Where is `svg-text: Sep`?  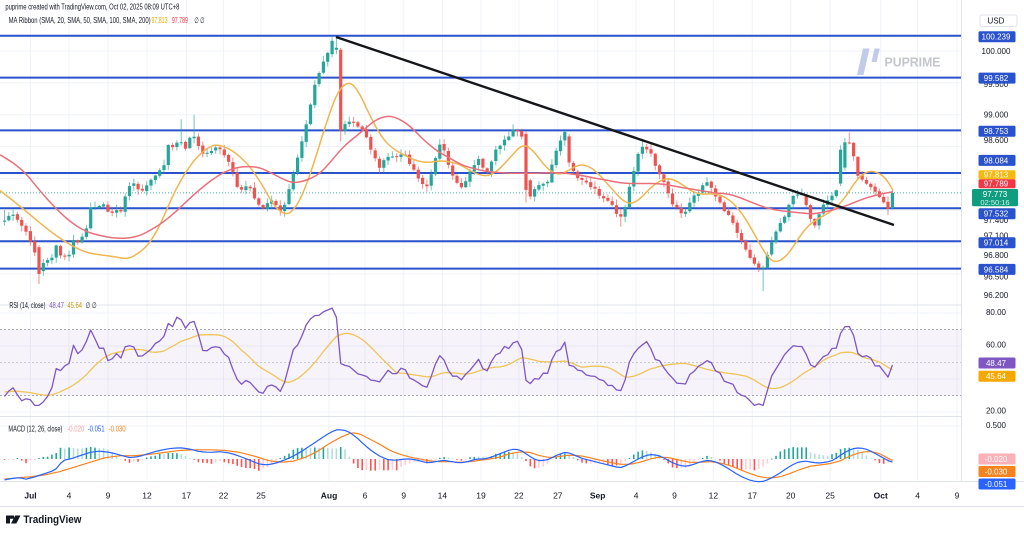 svg-text: Sep is located at coordinates (598, 496).